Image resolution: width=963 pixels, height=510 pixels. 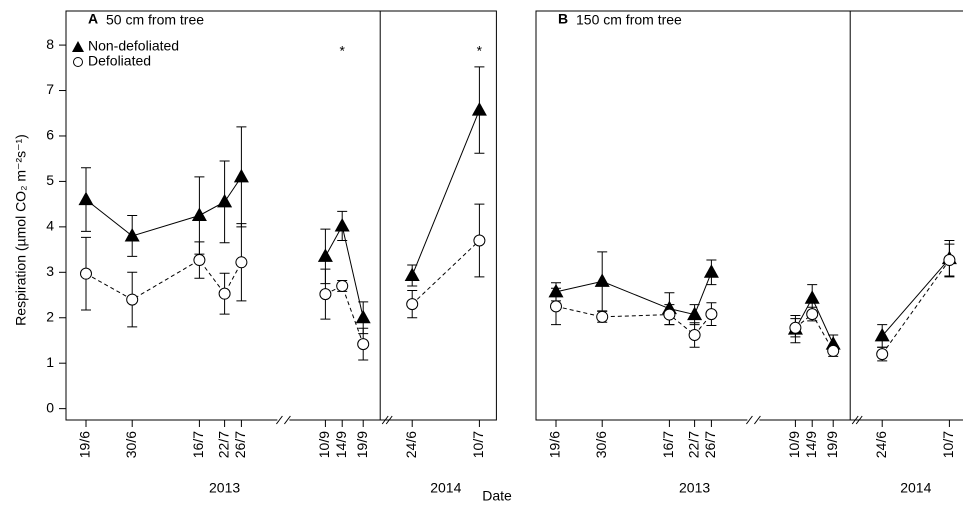 What do you see at coordinates (50, 407) in the screenshot?
I see `y-tick-label: 0` at bounding box center [50, 407].